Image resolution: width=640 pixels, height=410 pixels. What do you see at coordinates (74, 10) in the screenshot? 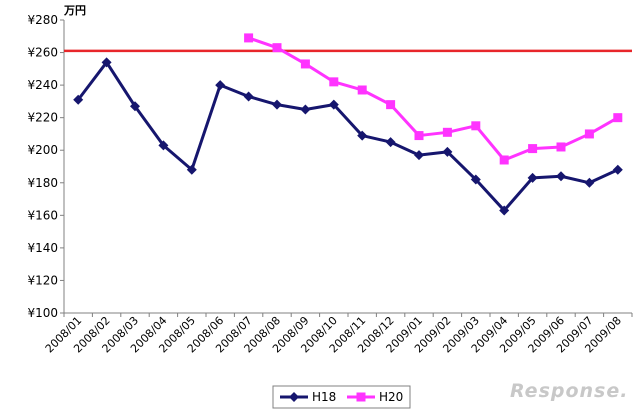
I see `y-unit-label: 万円` at bounding box center [74, 10].